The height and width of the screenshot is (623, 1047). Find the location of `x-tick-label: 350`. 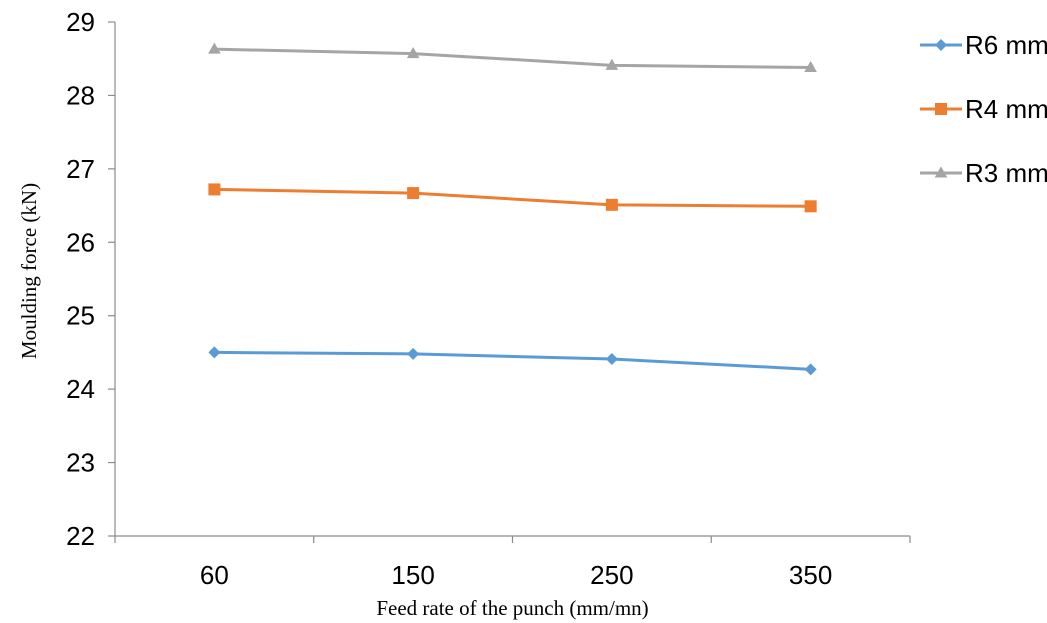

x-tick-label: 350 is located at coordinates (810, 575).